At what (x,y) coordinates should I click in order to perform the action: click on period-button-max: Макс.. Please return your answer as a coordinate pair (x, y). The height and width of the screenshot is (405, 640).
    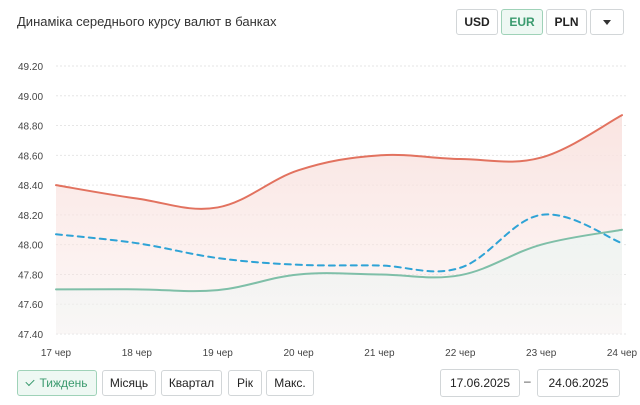
    Looking at the image, I should click on (290, 383).